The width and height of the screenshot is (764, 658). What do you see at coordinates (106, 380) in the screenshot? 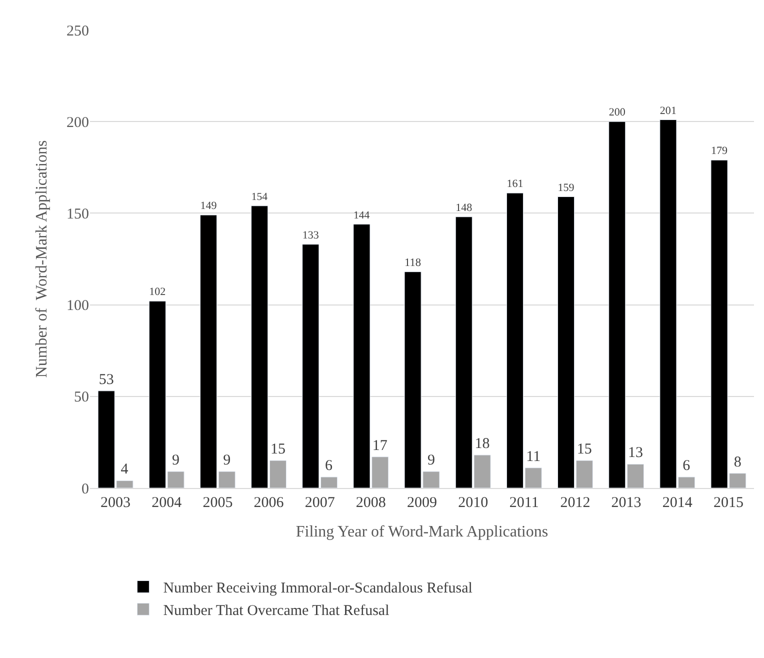
I see `data-label: 53` at bounding box center [106, 380].